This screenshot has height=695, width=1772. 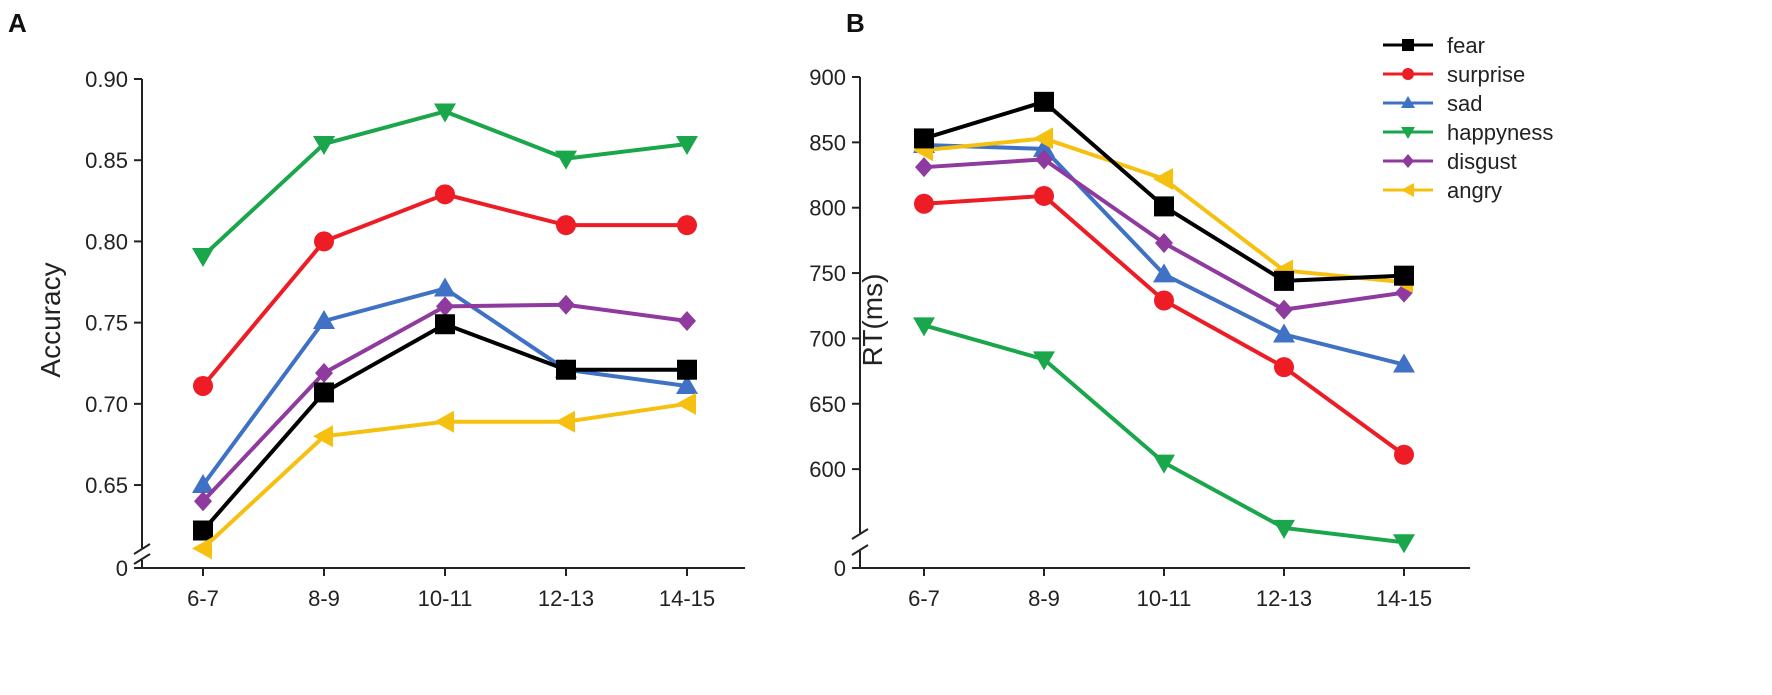 What do you see at coordinates (687, 598) in the screenshot?
I see `x-tick-label: 14-15` at bounding box center [687, 598].